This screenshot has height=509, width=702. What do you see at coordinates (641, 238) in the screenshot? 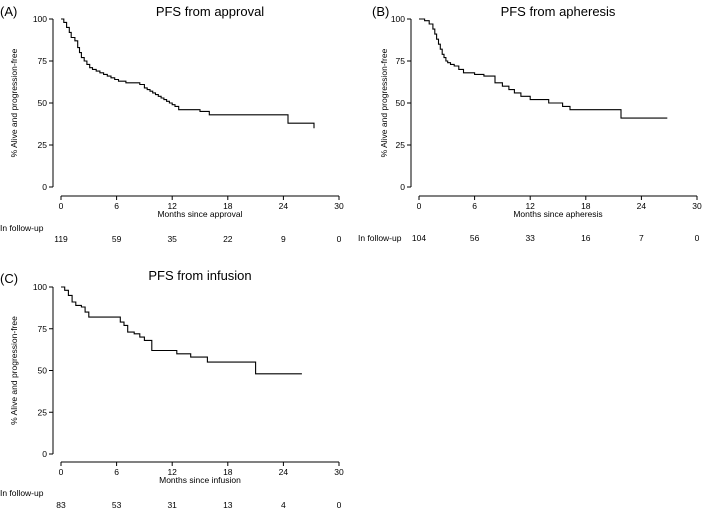
I see `at-risk-count: 7` at bounding box center [641, 238].